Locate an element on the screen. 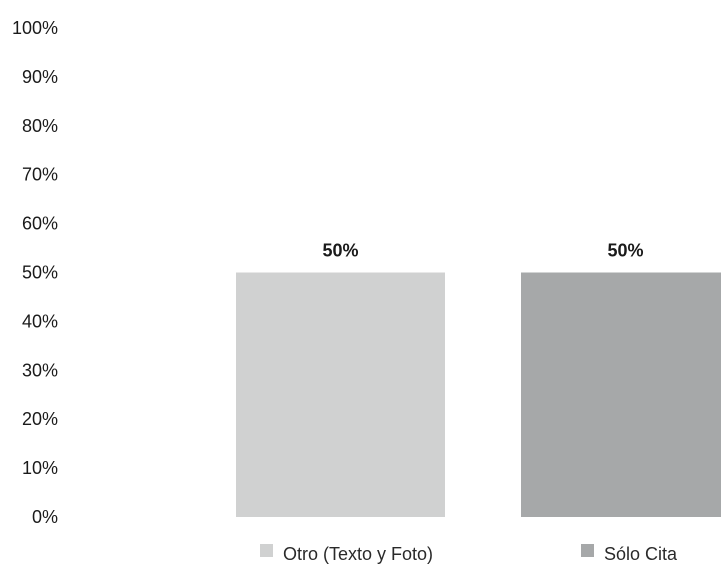  y-tick-label: 50% is located at coordinates (40, 273).